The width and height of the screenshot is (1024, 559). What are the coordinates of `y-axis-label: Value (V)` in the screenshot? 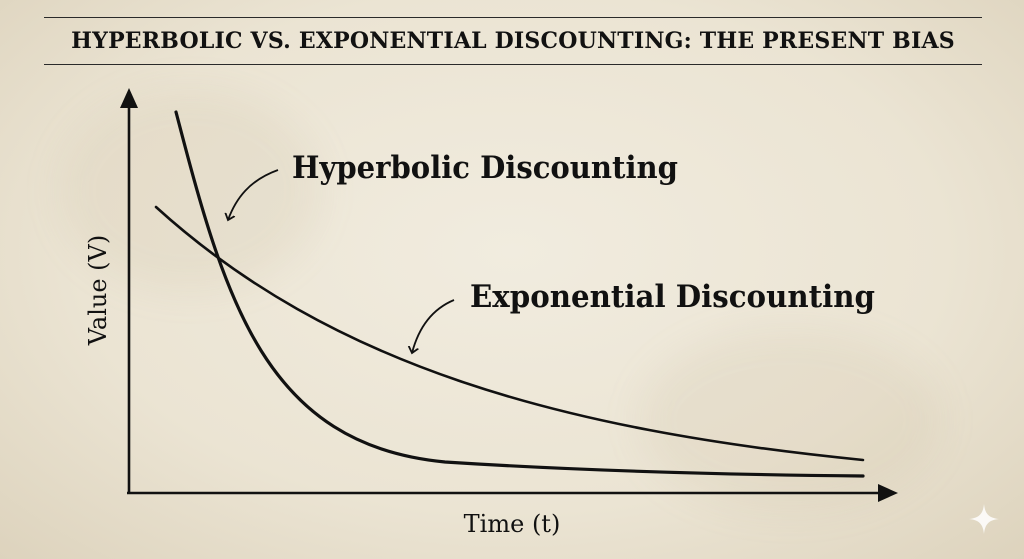 It's located at (98, 290).